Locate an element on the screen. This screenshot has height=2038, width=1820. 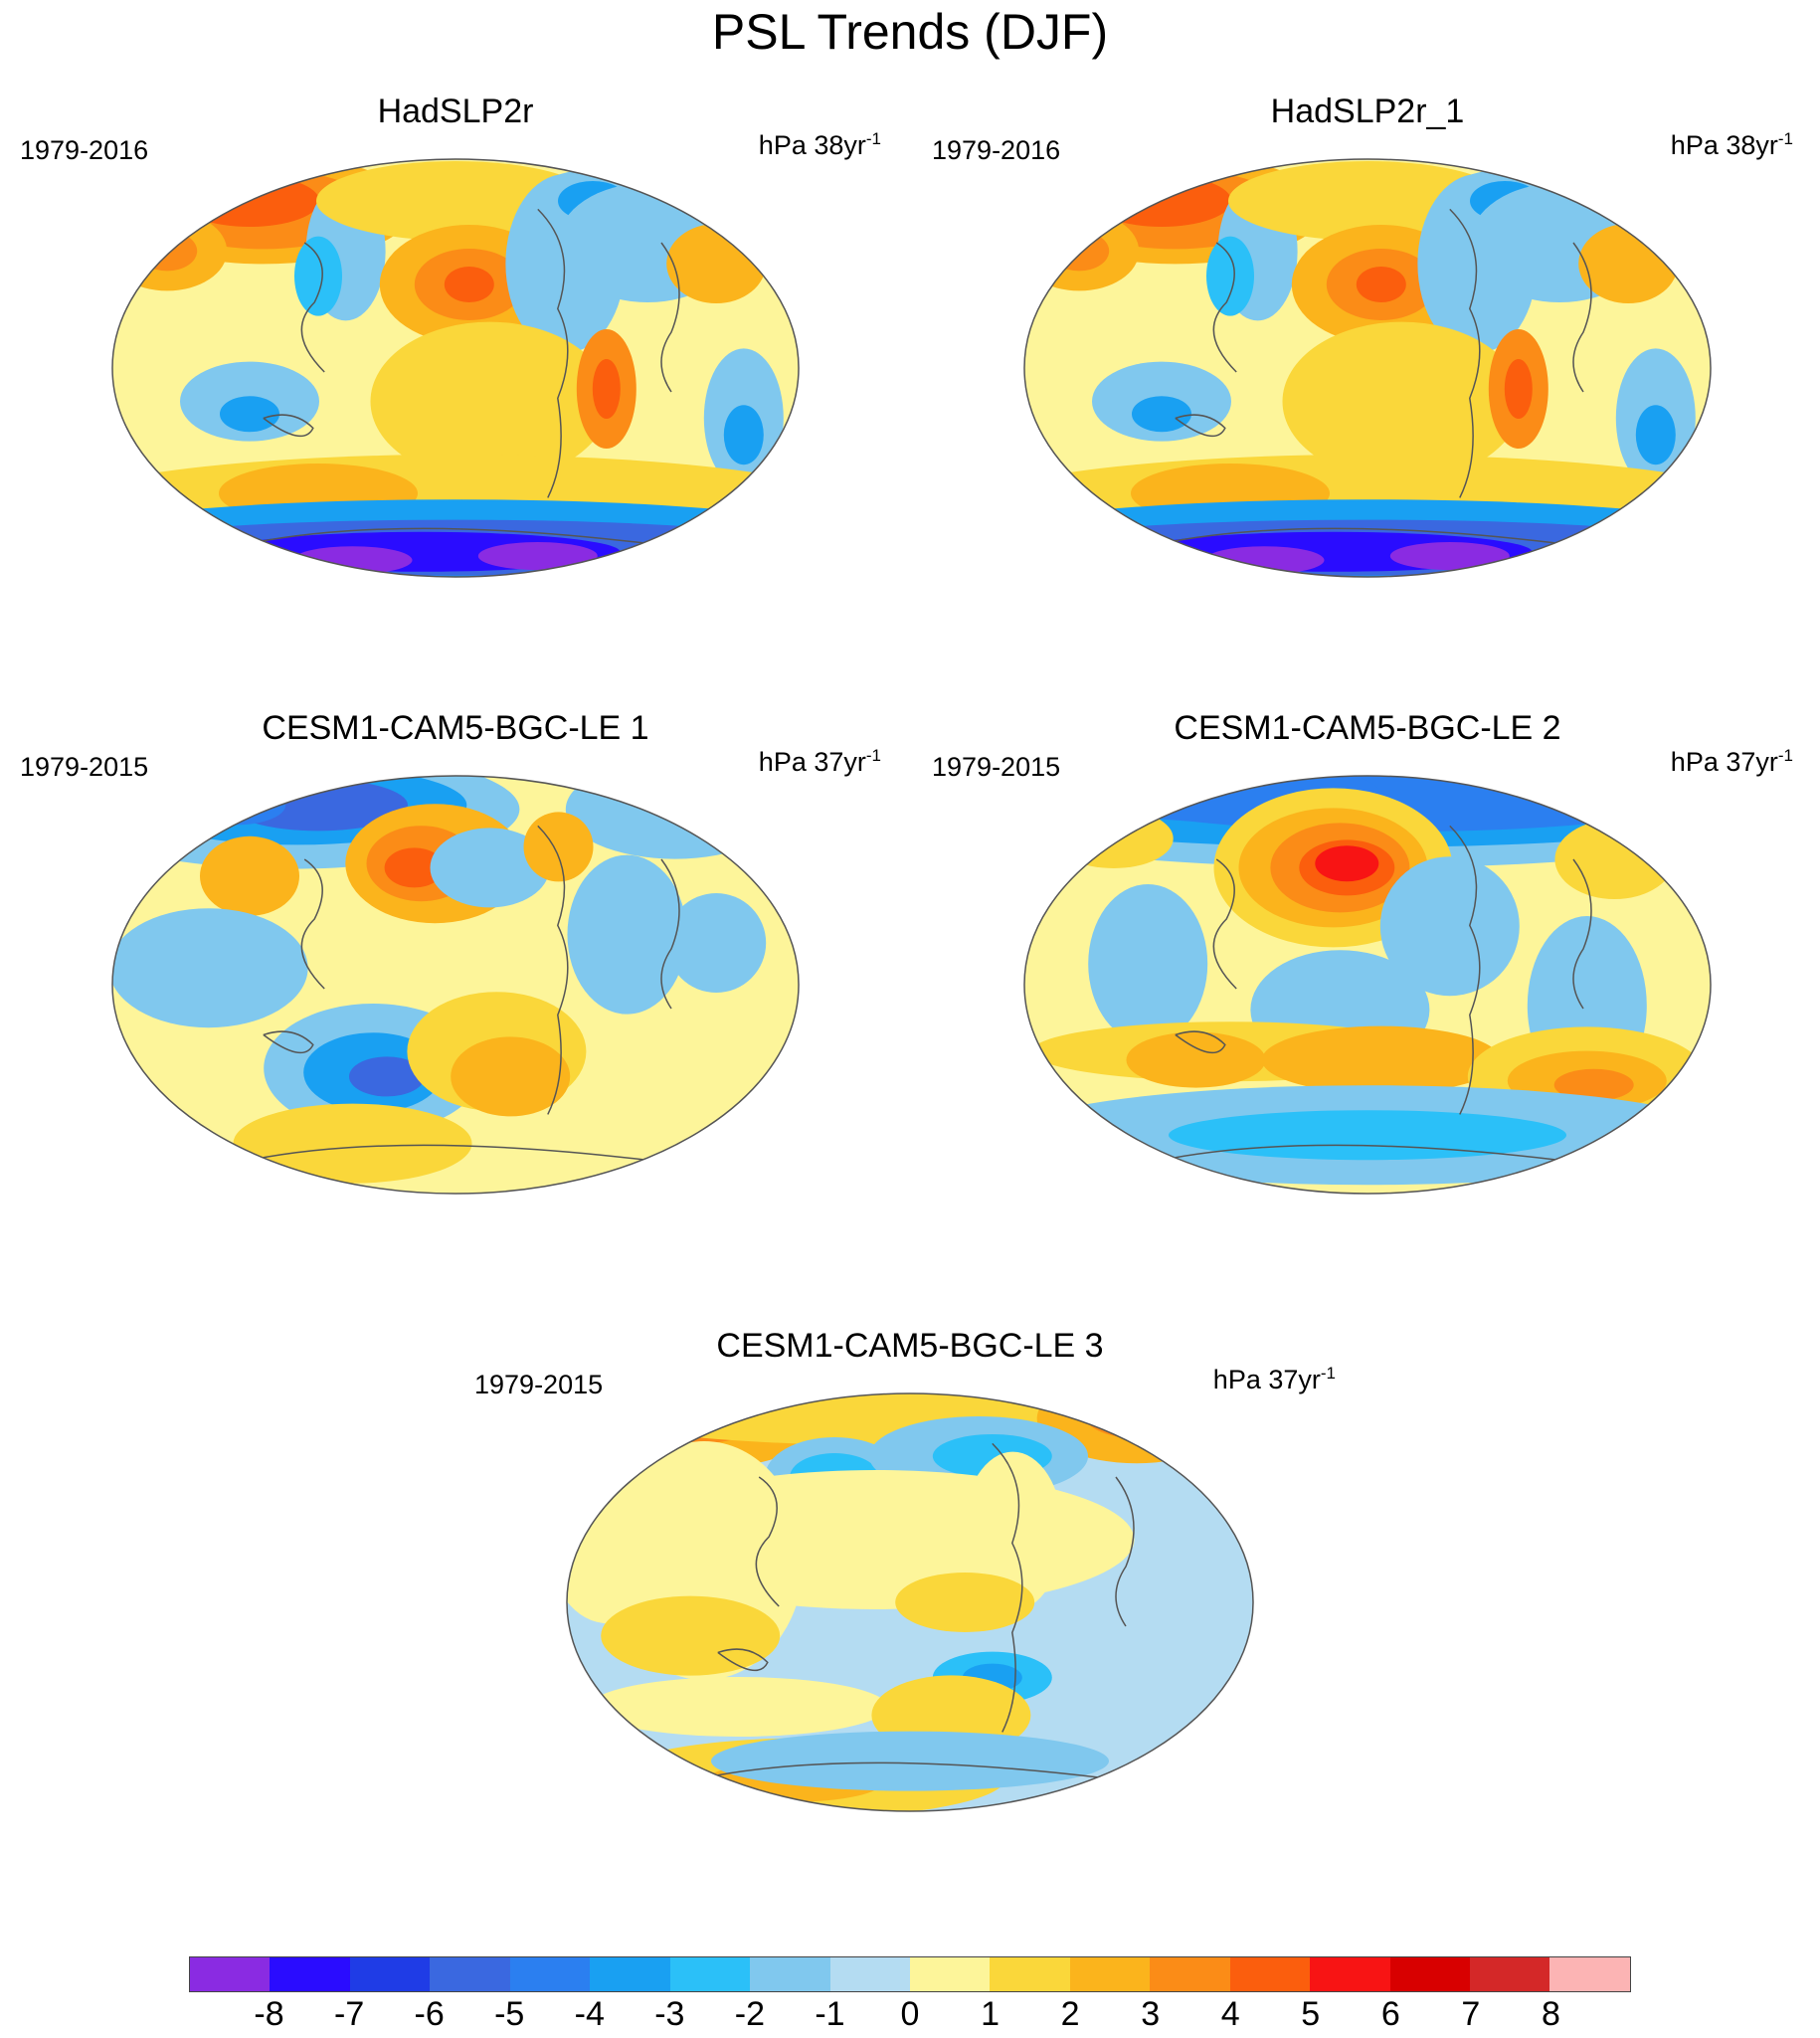
map-panel-2: HadSLP2r_1 1979-2016 hPa 38yr-1 is located at coordinates (1367, 400).